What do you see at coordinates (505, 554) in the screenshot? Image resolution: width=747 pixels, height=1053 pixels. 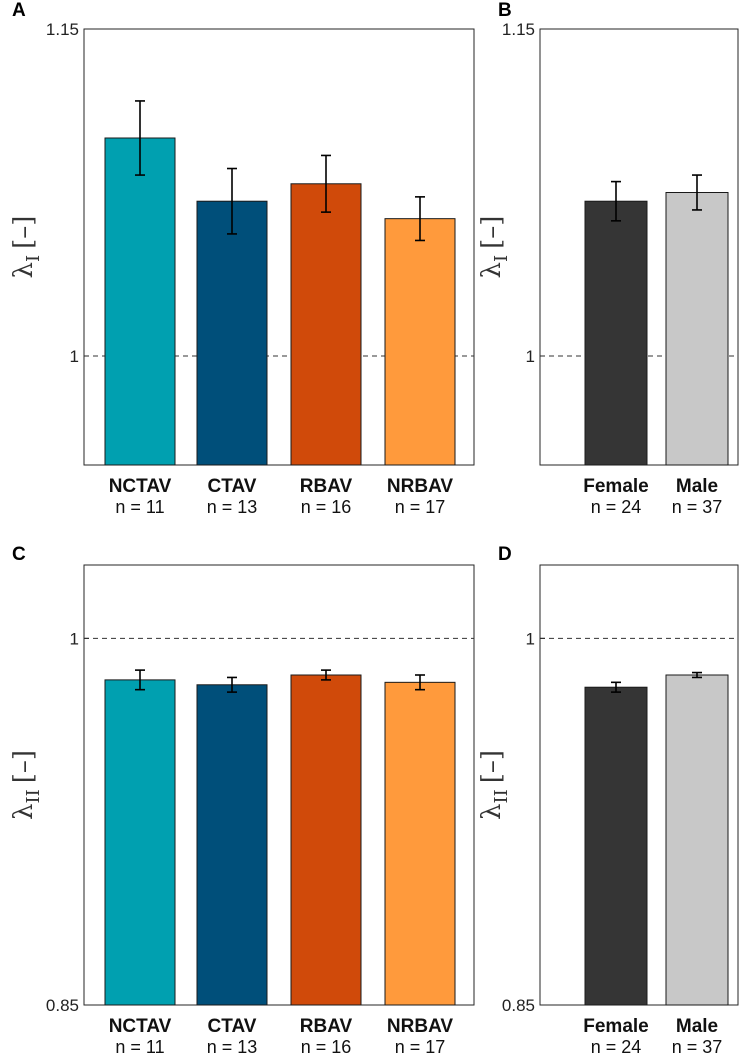 I see `panel-letter: D` at bounding box center [505, 554].